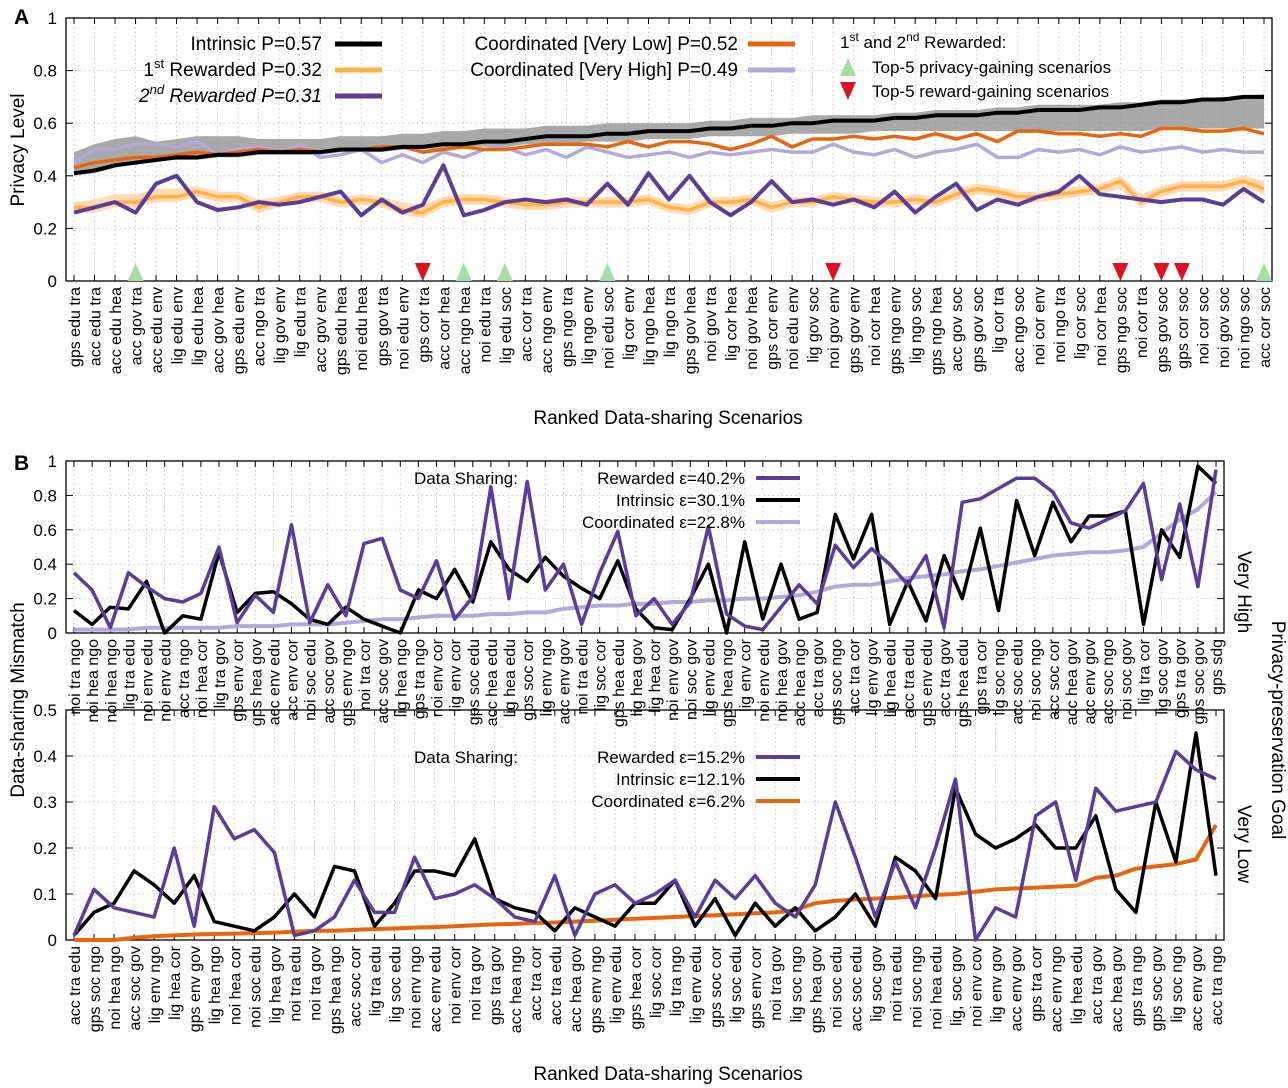  I want to click on panel-b1-xtick-label: acc hea edu, so click(492, 682).